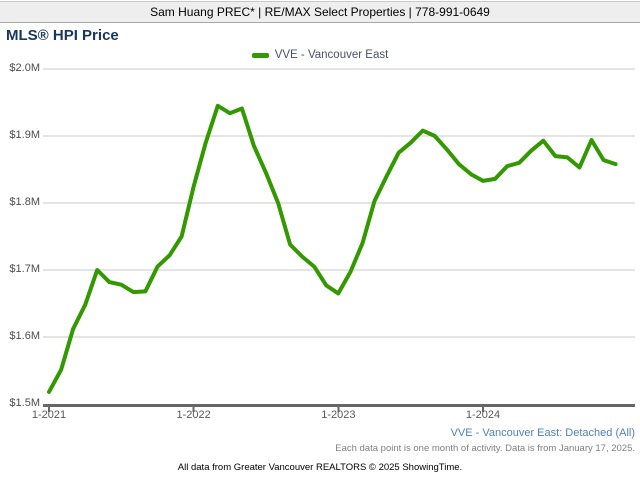 This screenshot has width=640, height=480. I want to click on x-axis-tick-label: 1-2023, so click(338, 415).